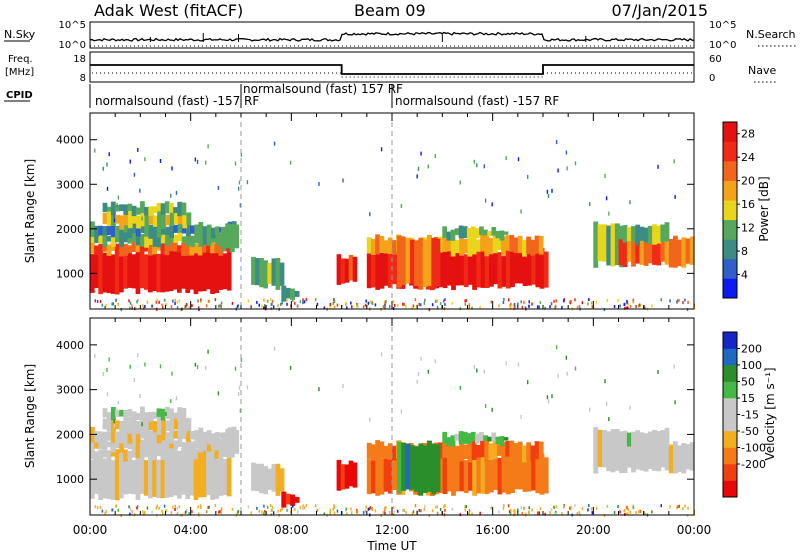  What do you see at coordinates (730, 373) in the screenshot?
I see `velocity-colorbar-segment` at bounding box center [730, 373].